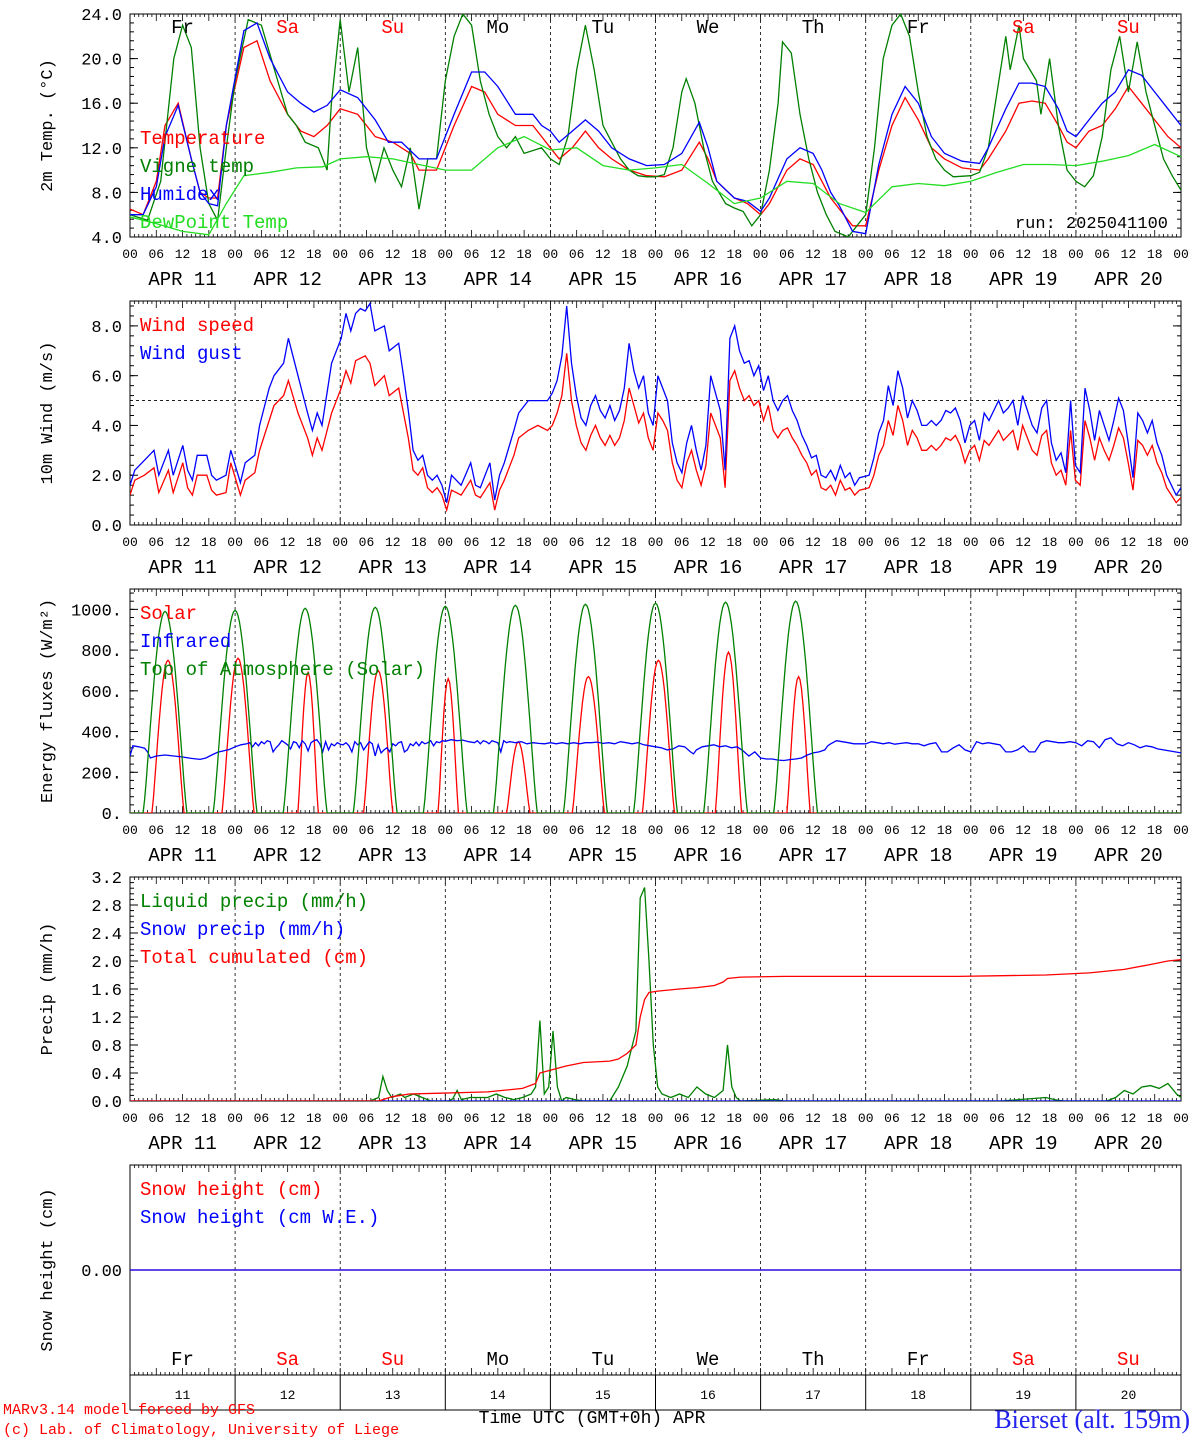 The width and height of the screenshot is (1194, 1440). Describe the element at coordinates (106, 1075) in the screenshot. I see `y-tick-label: 0.4` at that location.